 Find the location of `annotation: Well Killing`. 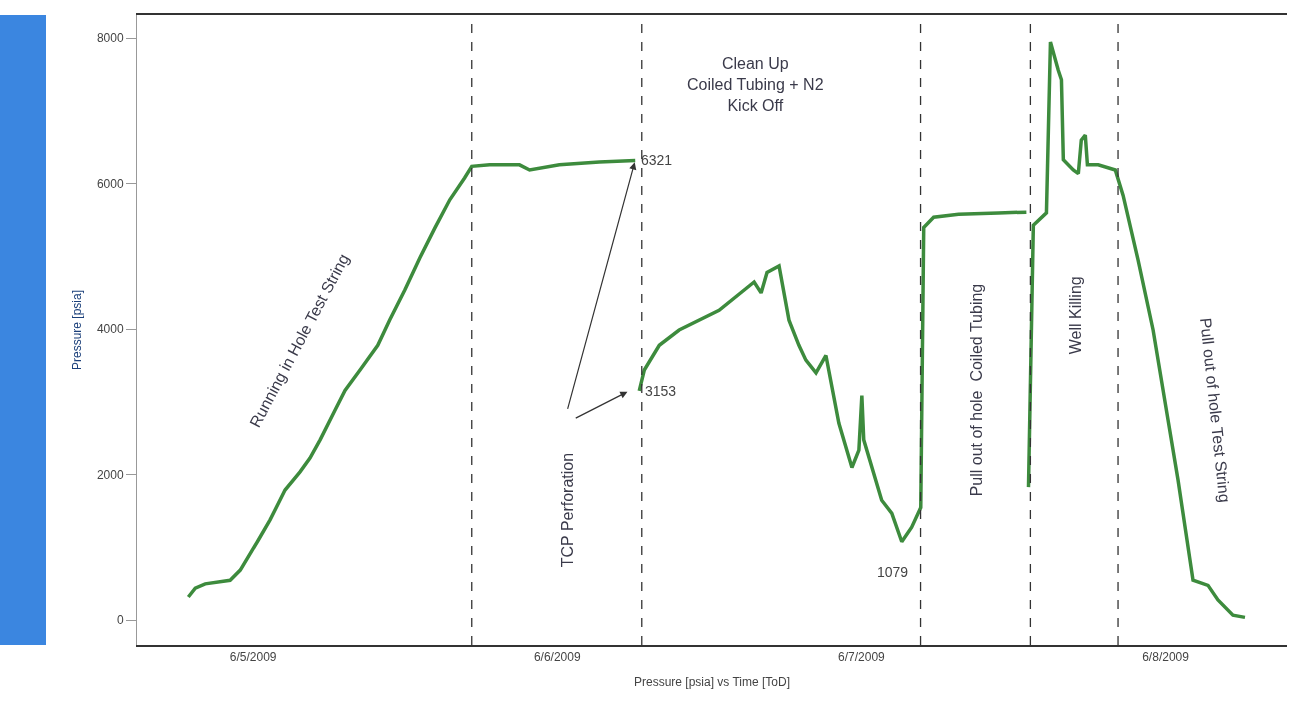

annotation: Well Killing is located at coordinates (1075, 315).